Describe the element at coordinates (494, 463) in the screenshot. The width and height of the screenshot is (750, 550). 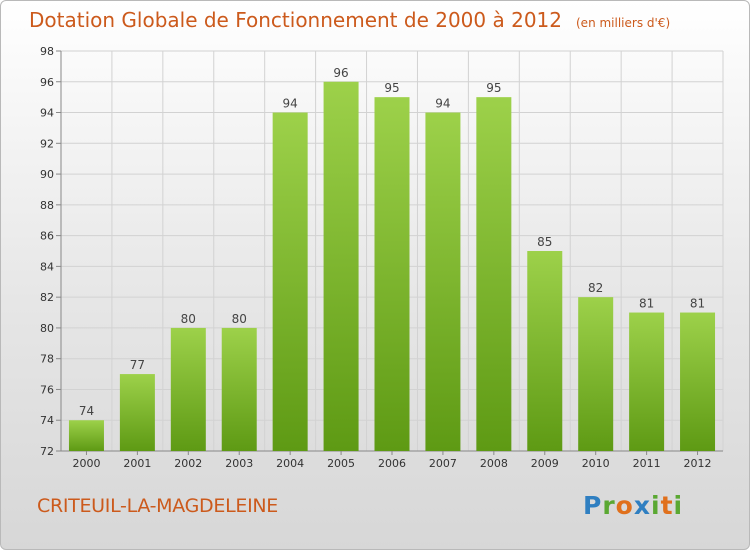
I see `x-tick-label: 2008` at that location.